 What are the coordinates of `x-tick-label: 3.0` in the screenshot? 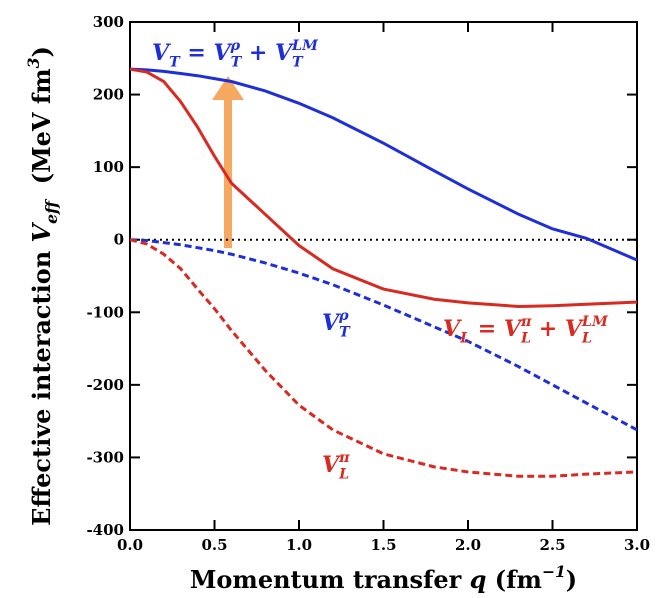 It's located at (637, 545).